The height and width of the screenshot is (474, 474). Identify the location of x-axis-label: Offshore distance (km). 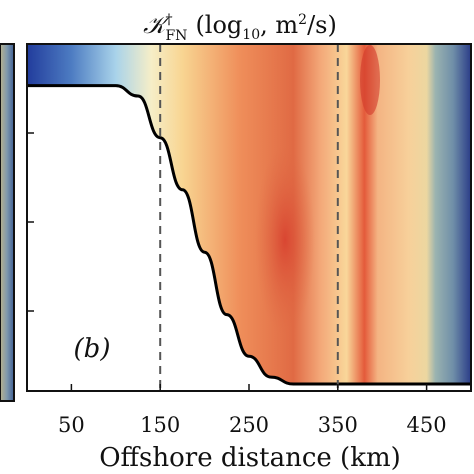
(250, 458).